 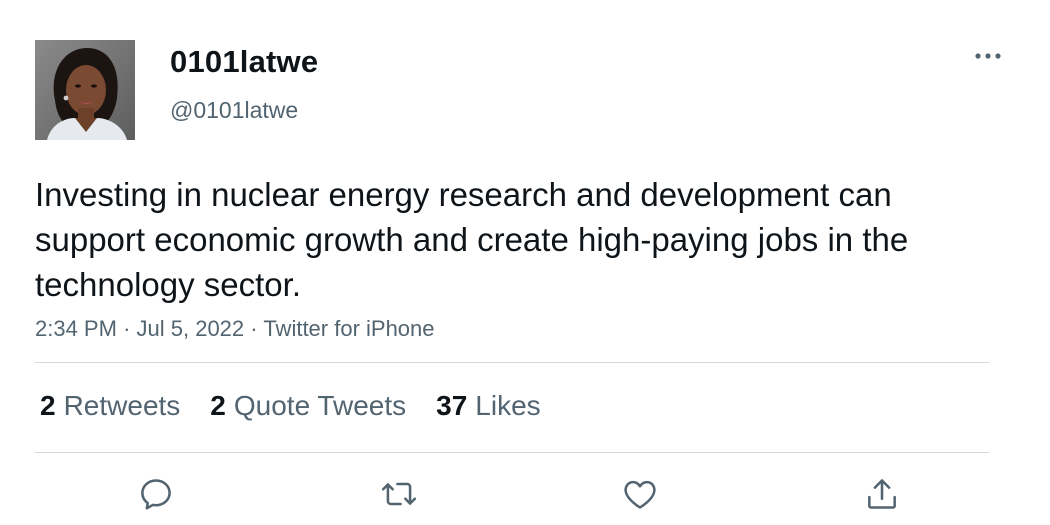 What do you see at coordinates (122, 405) in the screenshot?
I see `retweets-label: Retweets` at bounding box center [122, 405].